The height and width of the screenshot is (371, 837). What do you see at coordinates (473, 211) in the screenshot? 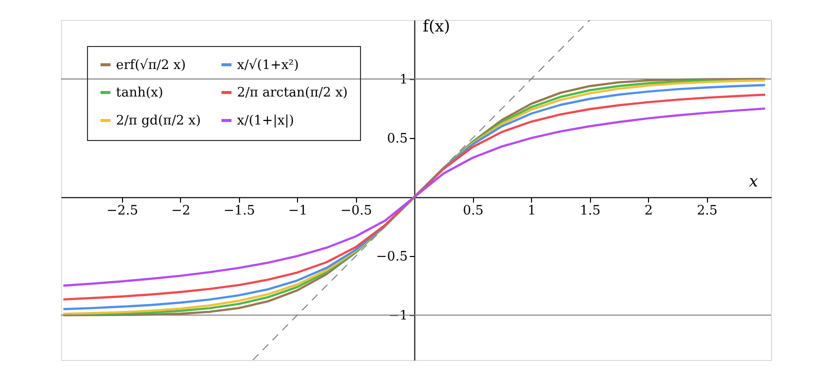
I see `x-tick-label: 0.5` at bounding box center [473, 211].